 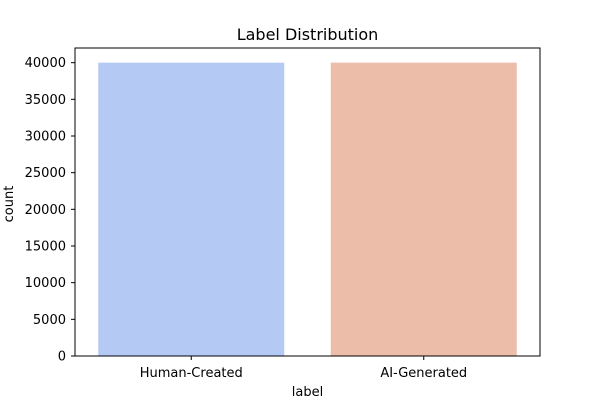 What do you see at coordinates (45, 247) in the screenshot?
I see `y-tick-label: 15000` at bounding box center [45, 247].